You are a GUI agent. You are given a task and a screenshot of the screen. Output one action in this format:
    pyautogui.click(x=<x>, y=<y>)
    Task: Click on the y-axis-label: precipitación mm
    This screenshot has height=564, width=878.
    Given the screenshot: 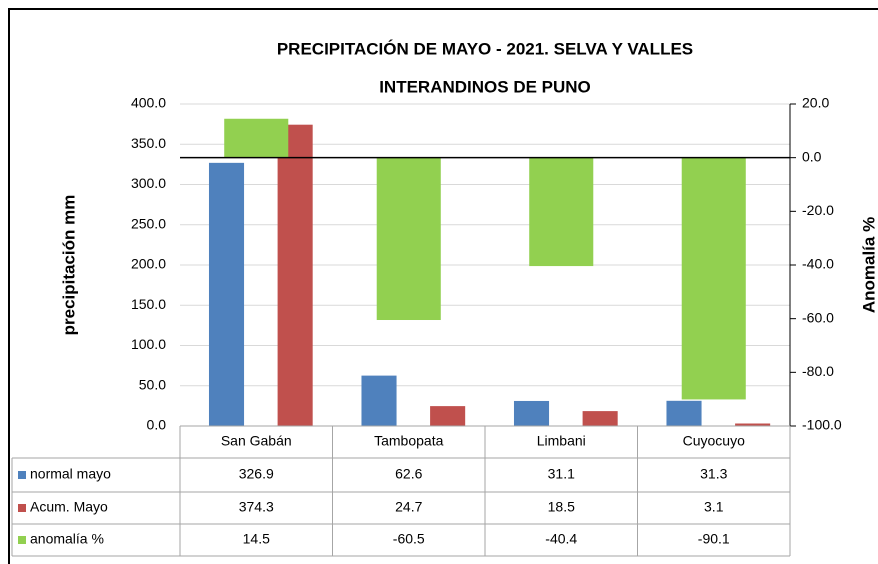 What is the action you would take?
    pyautogui.click(x=68, y=265)
    